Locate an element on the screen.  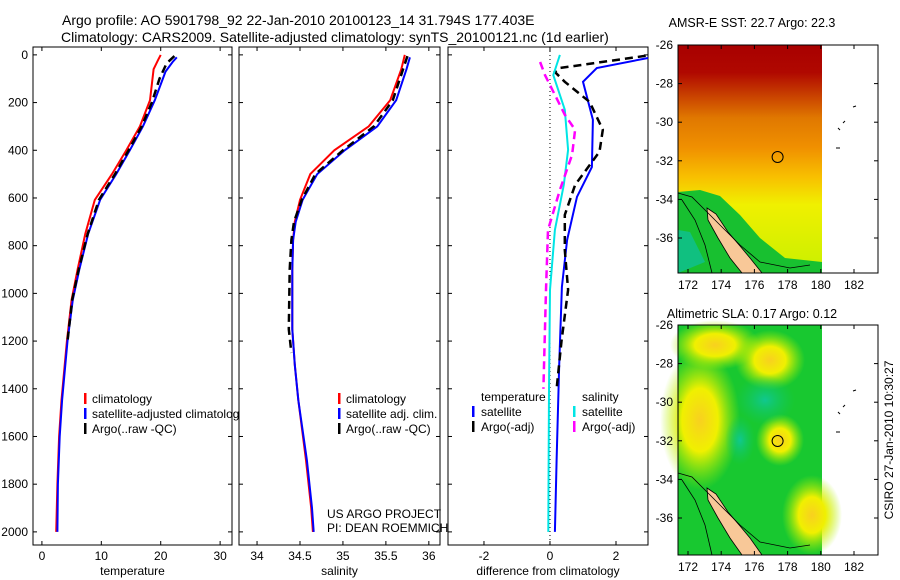
y-tick-label: 600 is located at coordinates (18, 198).